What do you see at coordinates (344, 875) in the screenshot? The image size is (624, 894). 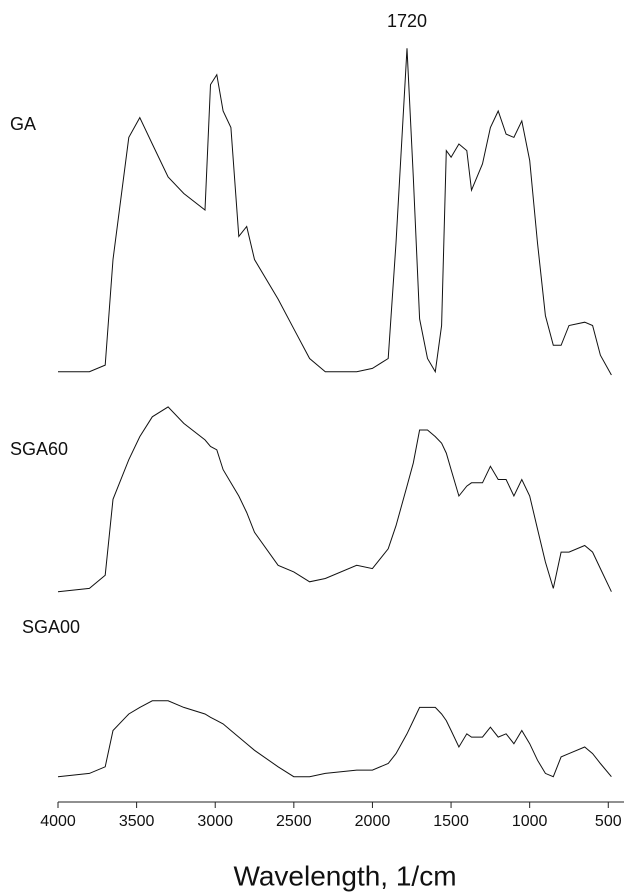 I see `x-axis-label: Wavelength, 1/cm` at bounding box center [344, 875].